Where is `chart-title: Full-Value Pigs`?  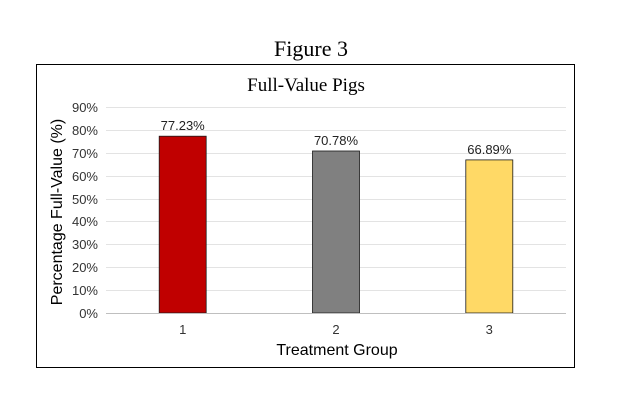
chart-title: Full-Value Pigs is located at coordinates (306, 85).